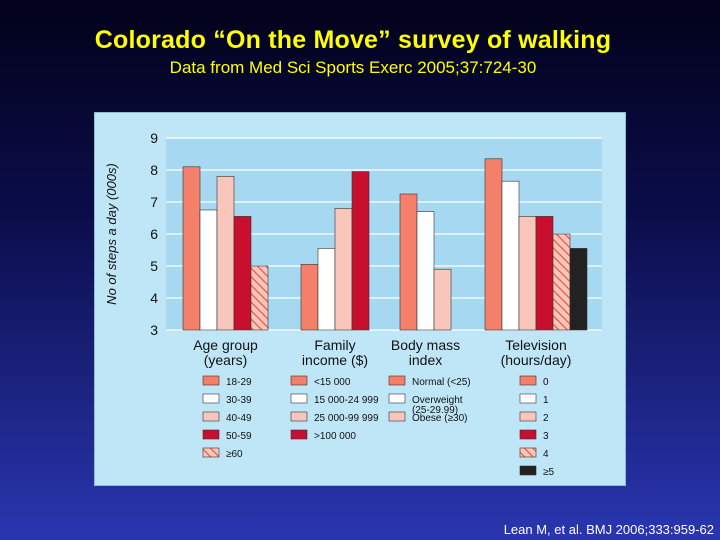 This screenshot has height=540, width=720. I want to click on group-label: (hours/day), so click(536, 360).